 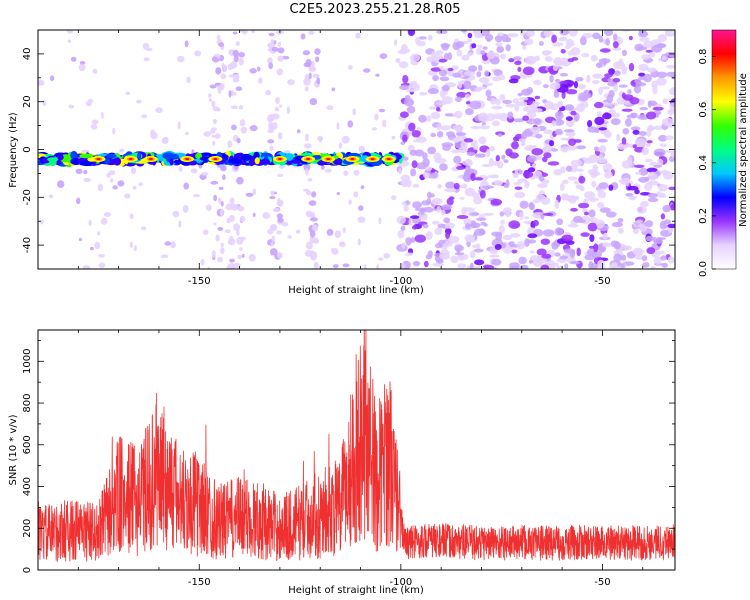 What do you see at coordinates (27, 149) in the screenshot?
I see `spectrogram-y-tick-label: 0` at bounding box center [27, 149].